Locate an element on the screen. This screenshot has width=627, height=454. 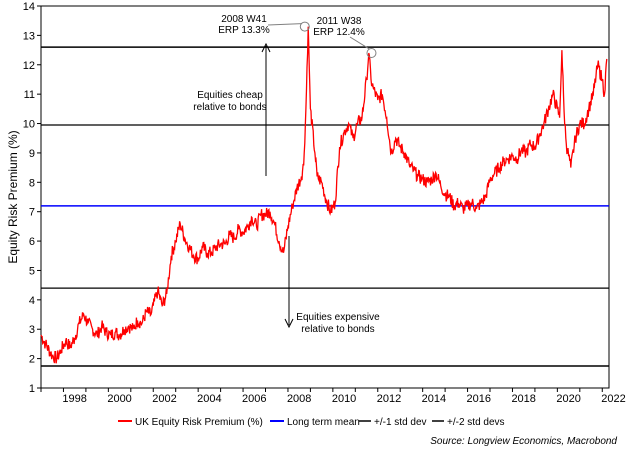
peak-marker-2011 is located at coordinates (371, 53).